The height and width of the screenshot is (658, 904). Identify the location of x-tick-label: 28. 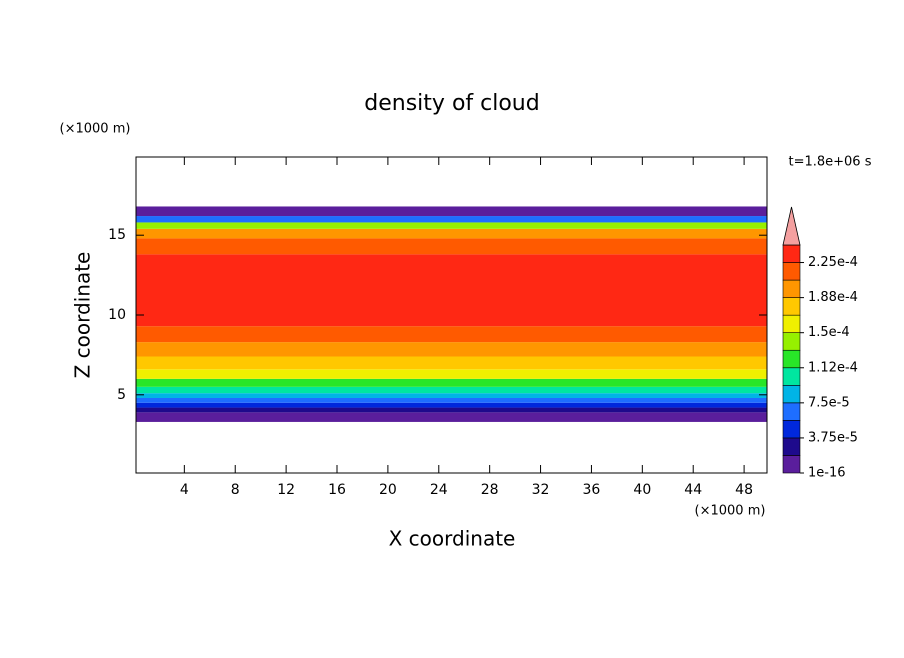
(490, 490).